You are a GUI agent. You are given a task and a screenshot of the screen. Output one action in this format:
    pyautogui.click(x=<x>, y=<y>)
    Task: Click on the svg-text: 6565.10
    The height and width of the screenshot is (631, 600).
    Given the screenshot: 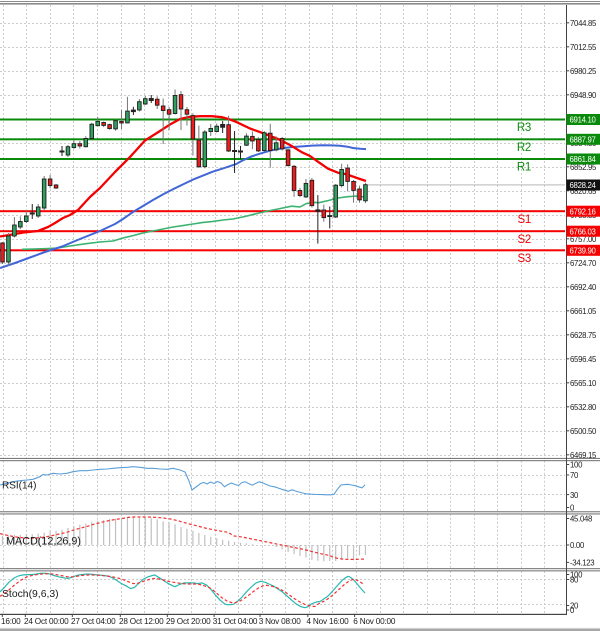 What is the action you would take?
    pyautogui.click(x=583, y=383)
    